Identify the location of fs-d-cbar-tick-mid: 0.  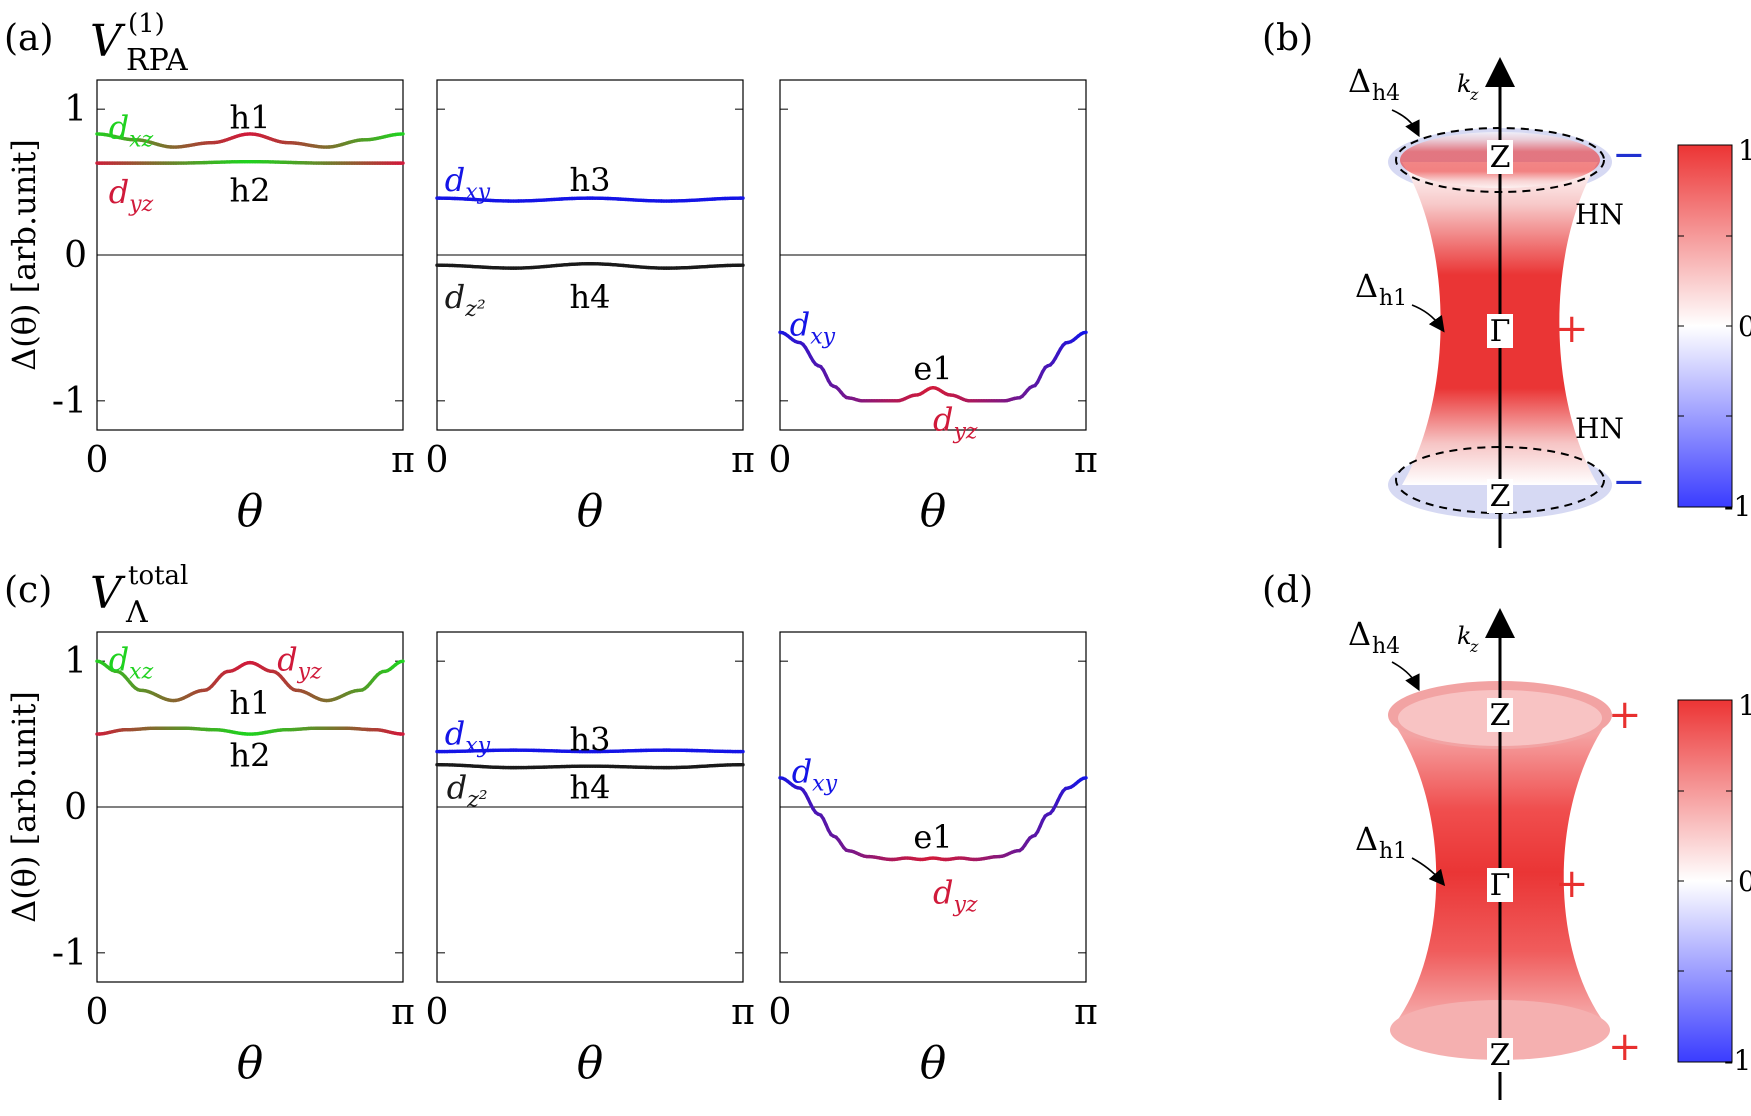
(1744, 881).